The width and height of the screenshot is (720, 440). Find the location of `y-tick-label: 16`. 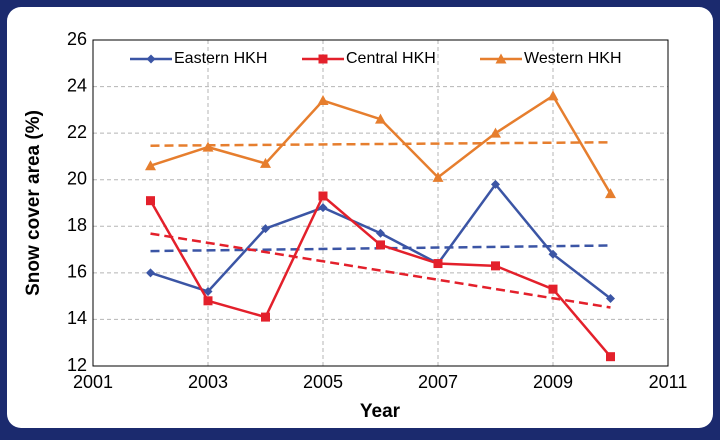

y-tick-label: 16 is located at coordinates (77, 272).